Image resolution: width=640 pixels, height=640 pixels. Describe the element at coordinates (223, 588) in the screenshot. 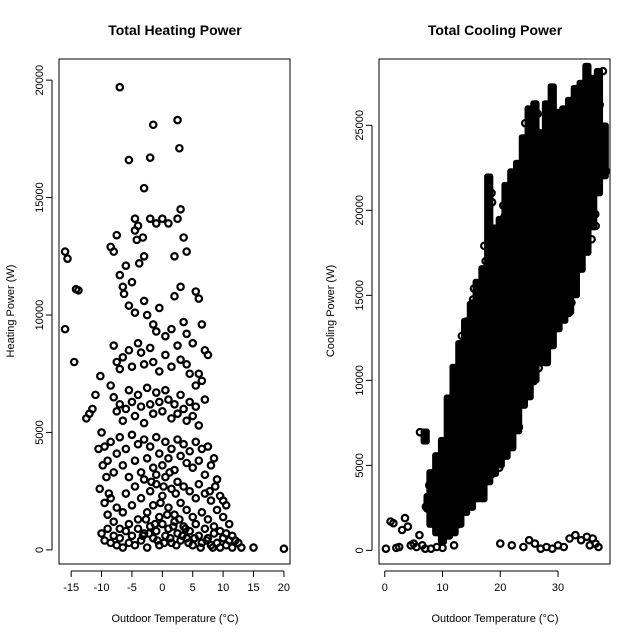

I see `heating-x-tick-label: 10` at that location.